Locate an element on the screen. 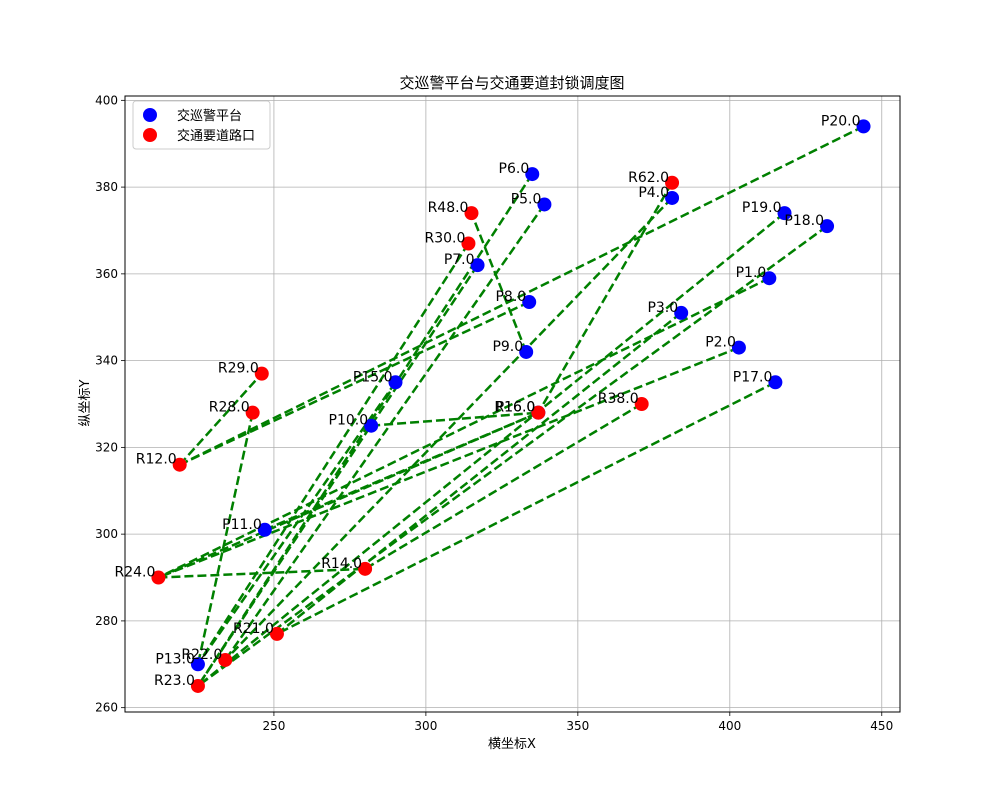  platform-label: P11.0 is located at coordinates (242, 525).